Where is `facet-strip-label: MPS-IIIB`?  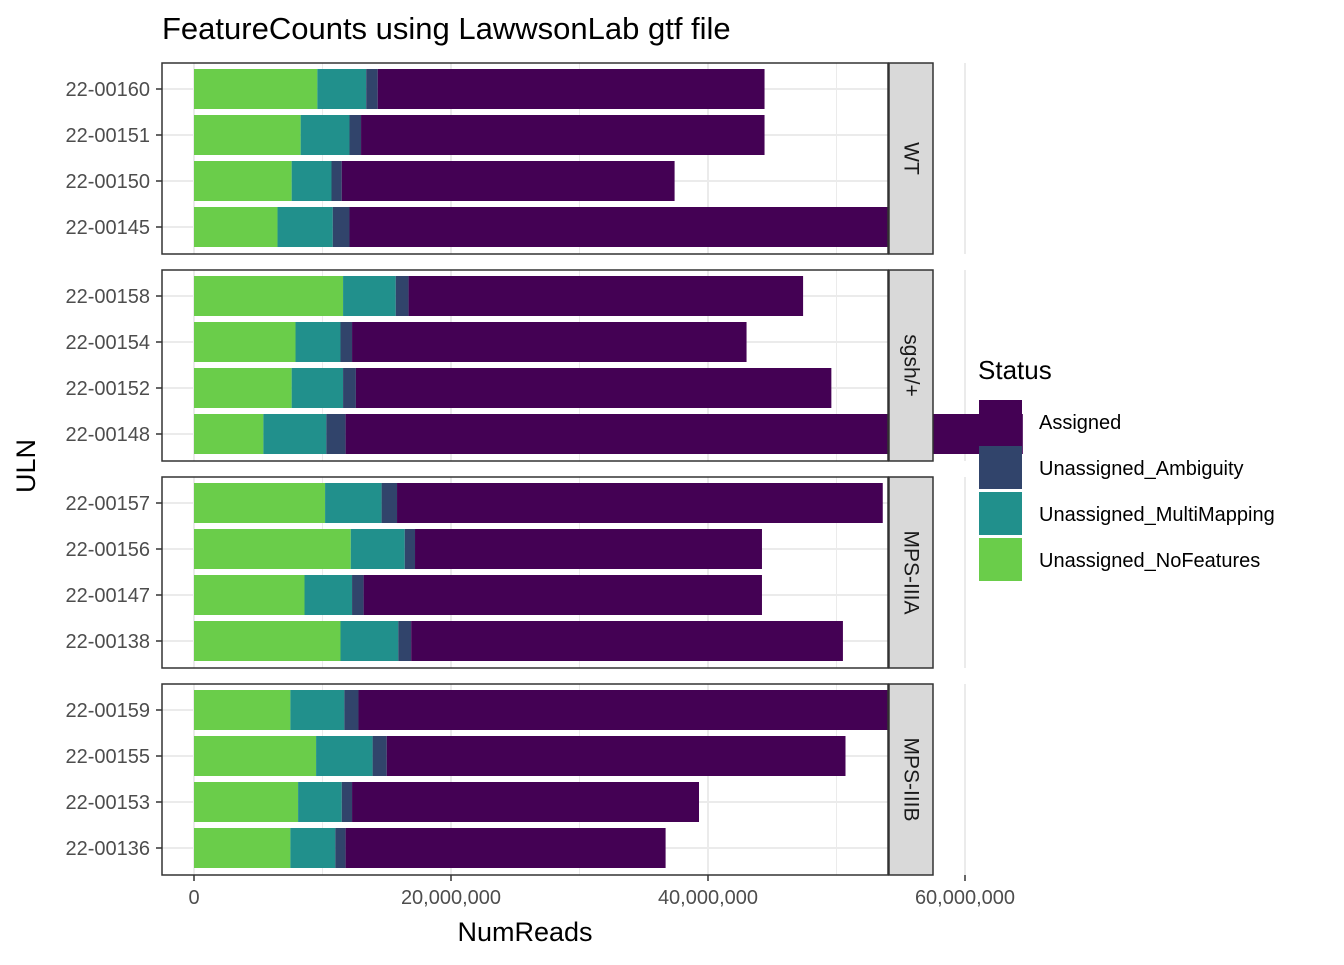
facet-strip-label: MPS-IIIB is located at coordinates (911, 779).